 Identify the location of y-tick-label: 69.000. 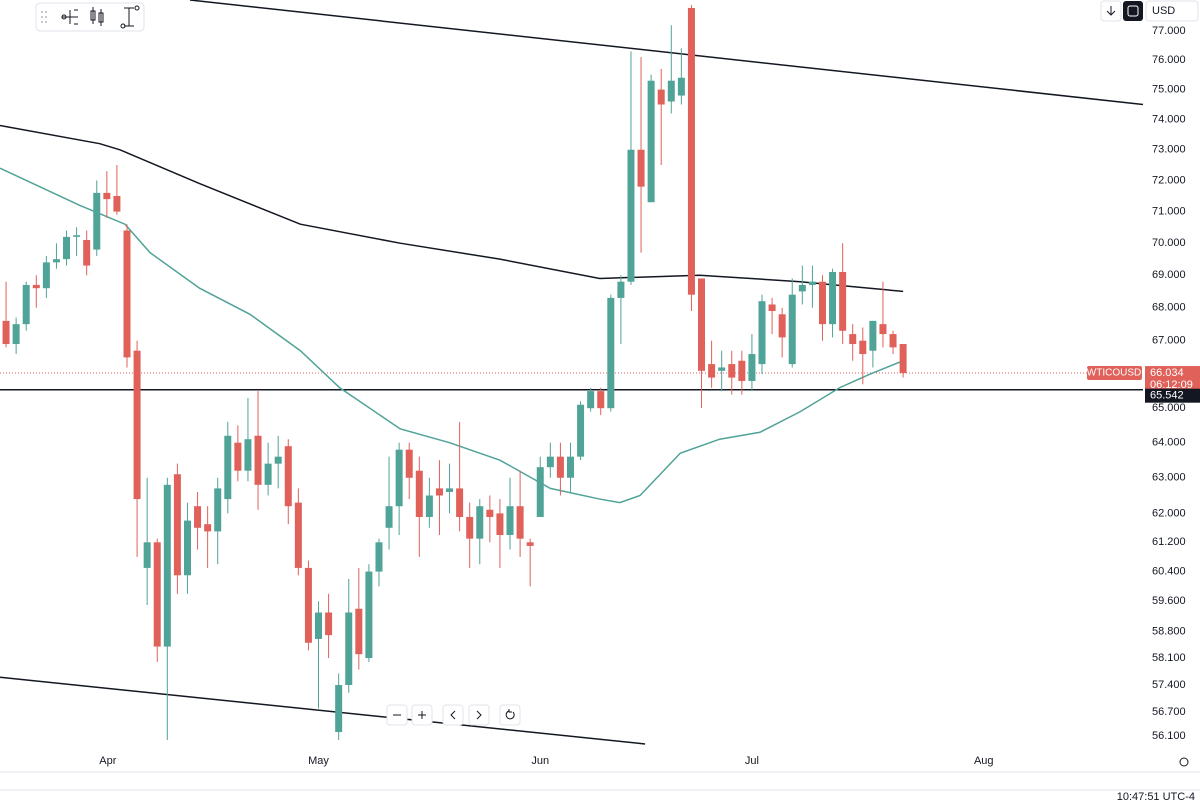
(1169, 275).